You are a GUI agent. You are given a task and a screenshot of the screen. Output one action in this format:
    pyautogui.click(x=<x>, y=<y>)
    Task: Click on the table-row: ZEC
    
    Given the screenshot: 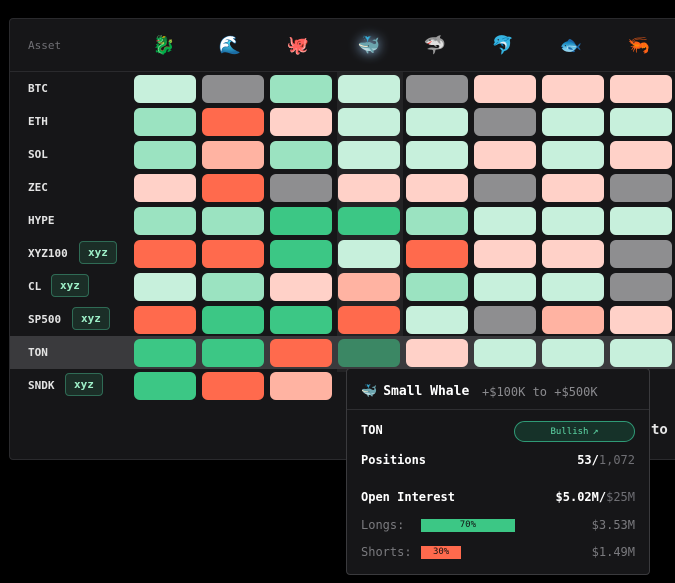 What is the action you would take?
    pyautogui.click(x=342, y=187)
    